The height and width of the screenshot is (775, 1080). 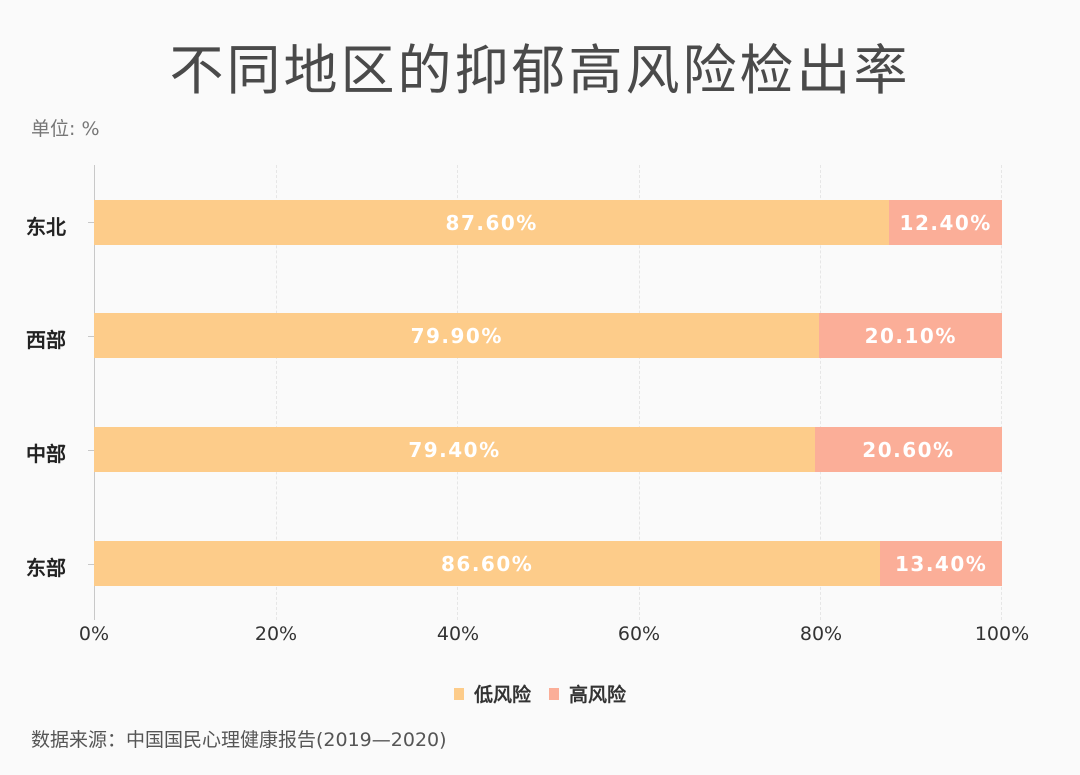 I want to click on x-tick-label: 60%, so click(x=639, y=634).